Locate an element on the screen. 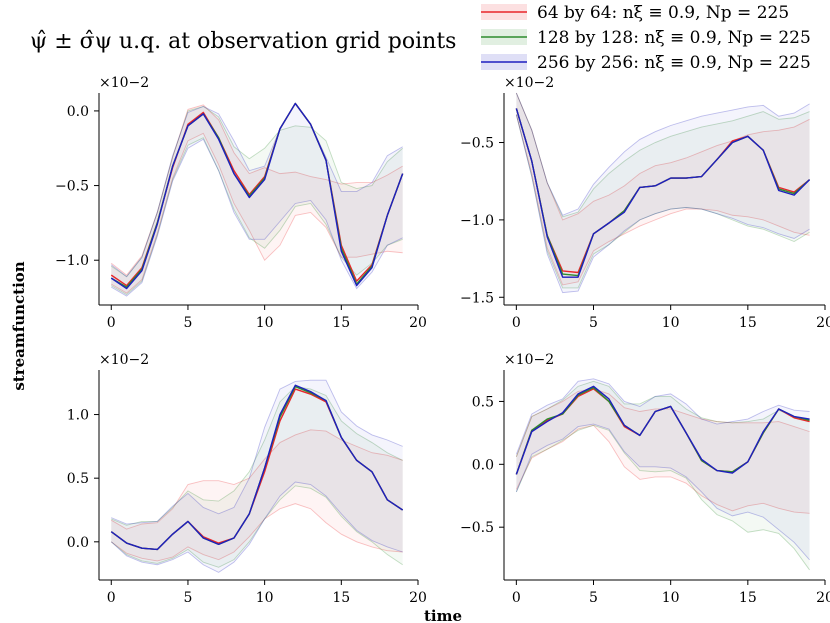 Image resolution: width=830 pixels, height=623 pixels. y-tick-label: −1.5 is located at coordinates (477, 298).